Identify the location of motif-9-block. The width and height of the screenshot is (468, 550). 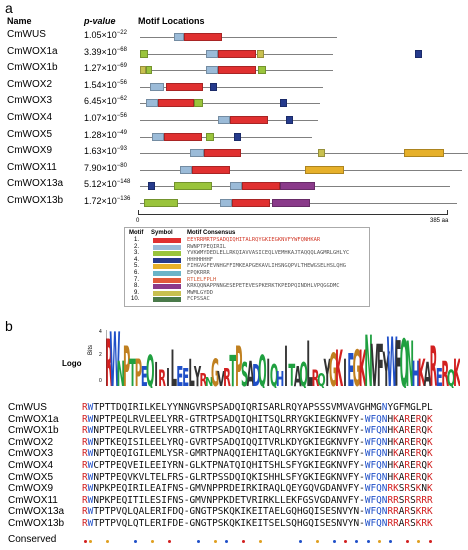
(143, 70).